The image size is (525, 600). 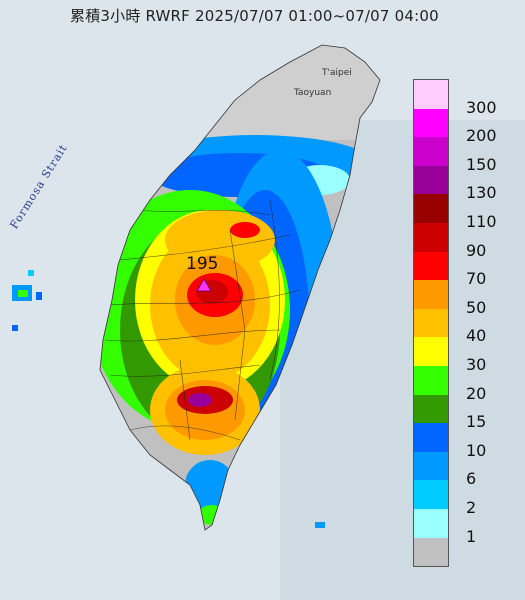 What do you see at coordinates (481, 221) in the screenshot?
I see `legend-label: 110` at bounding box center [481, 221].